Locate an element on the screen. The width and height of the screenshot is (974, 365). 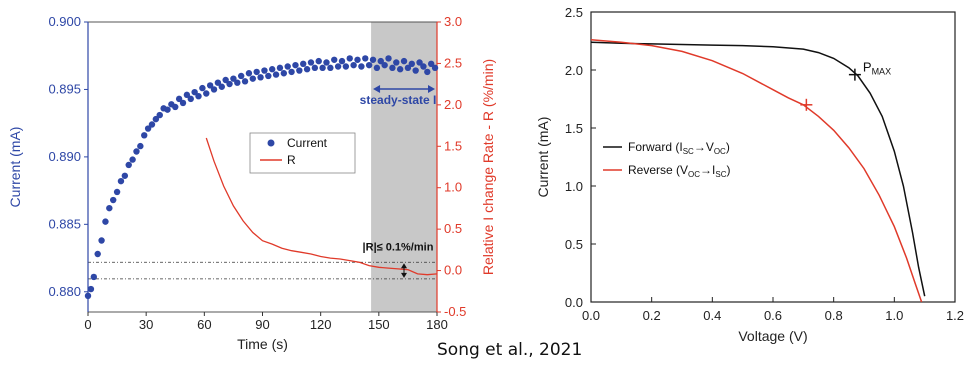
legend-forward-label: Forward (ISC→VOC) is located at coordinates (679, 148).